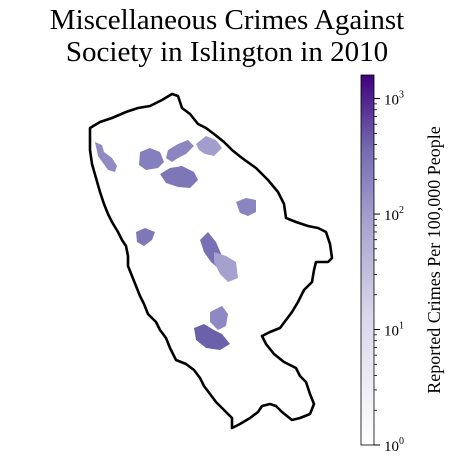 This screenshot has height=470, width=454. What do you see at coordinates (227, 20) in the screenshot?
I see `map-title-line-1: Miscellaneous Crimes Against` at bounding box center [227, 20].